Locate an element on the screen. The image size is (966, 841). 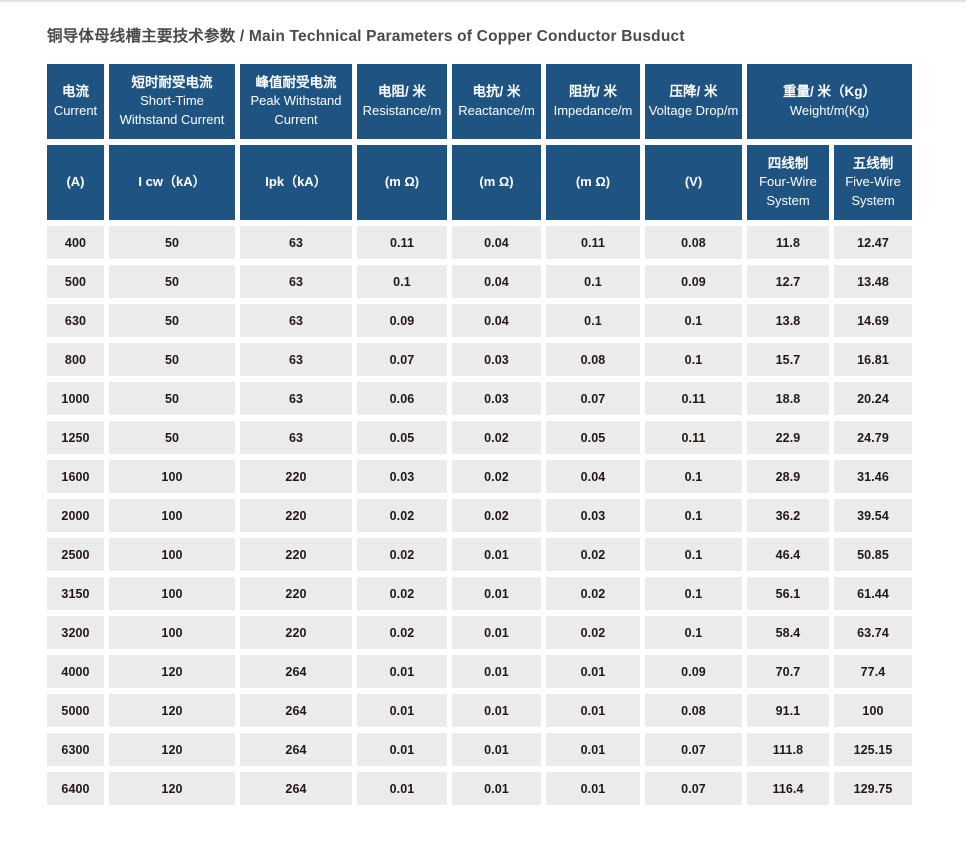
unit-label: (V) is located at coordinates (693, 182).